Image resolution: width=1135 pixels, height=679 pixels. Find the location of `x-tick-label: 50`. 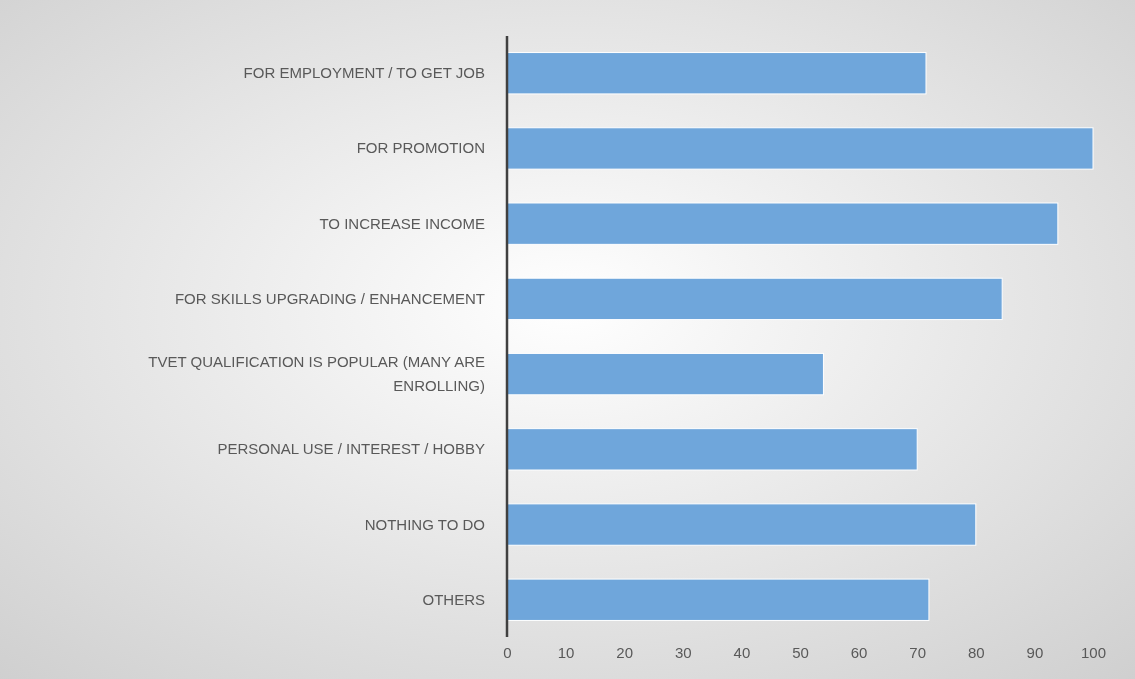

x-tick-label: 50 is located at coordinates (800, 652).